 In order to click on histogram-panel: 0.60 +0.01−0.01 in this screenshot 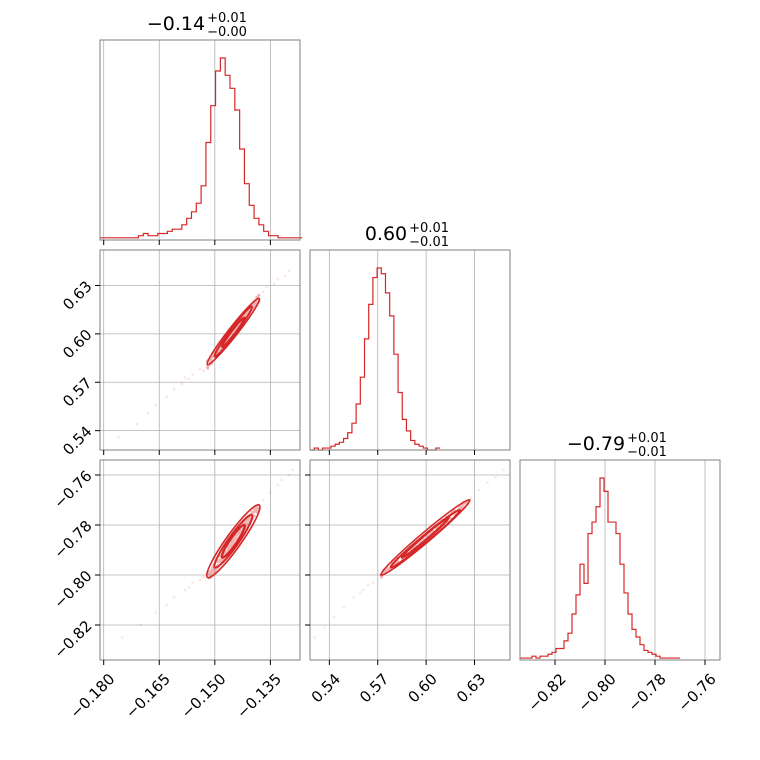, I will do `click(410, 338)`.